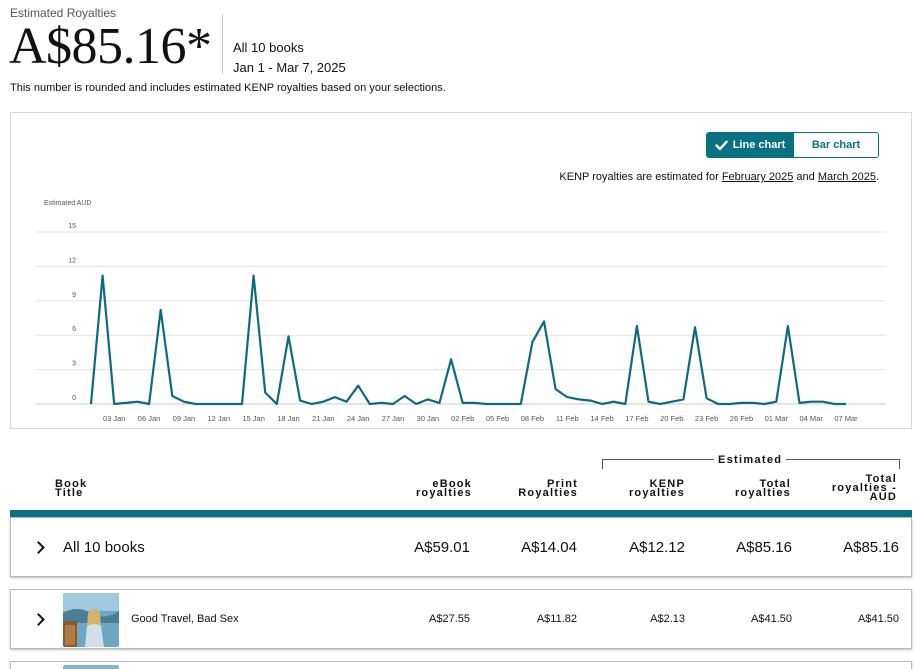 This screenshot has height=669, width=919. Describe the element at coordinates (253, 418) in the screenshot. I see `x-tick-label: 15 Jan` at that location.